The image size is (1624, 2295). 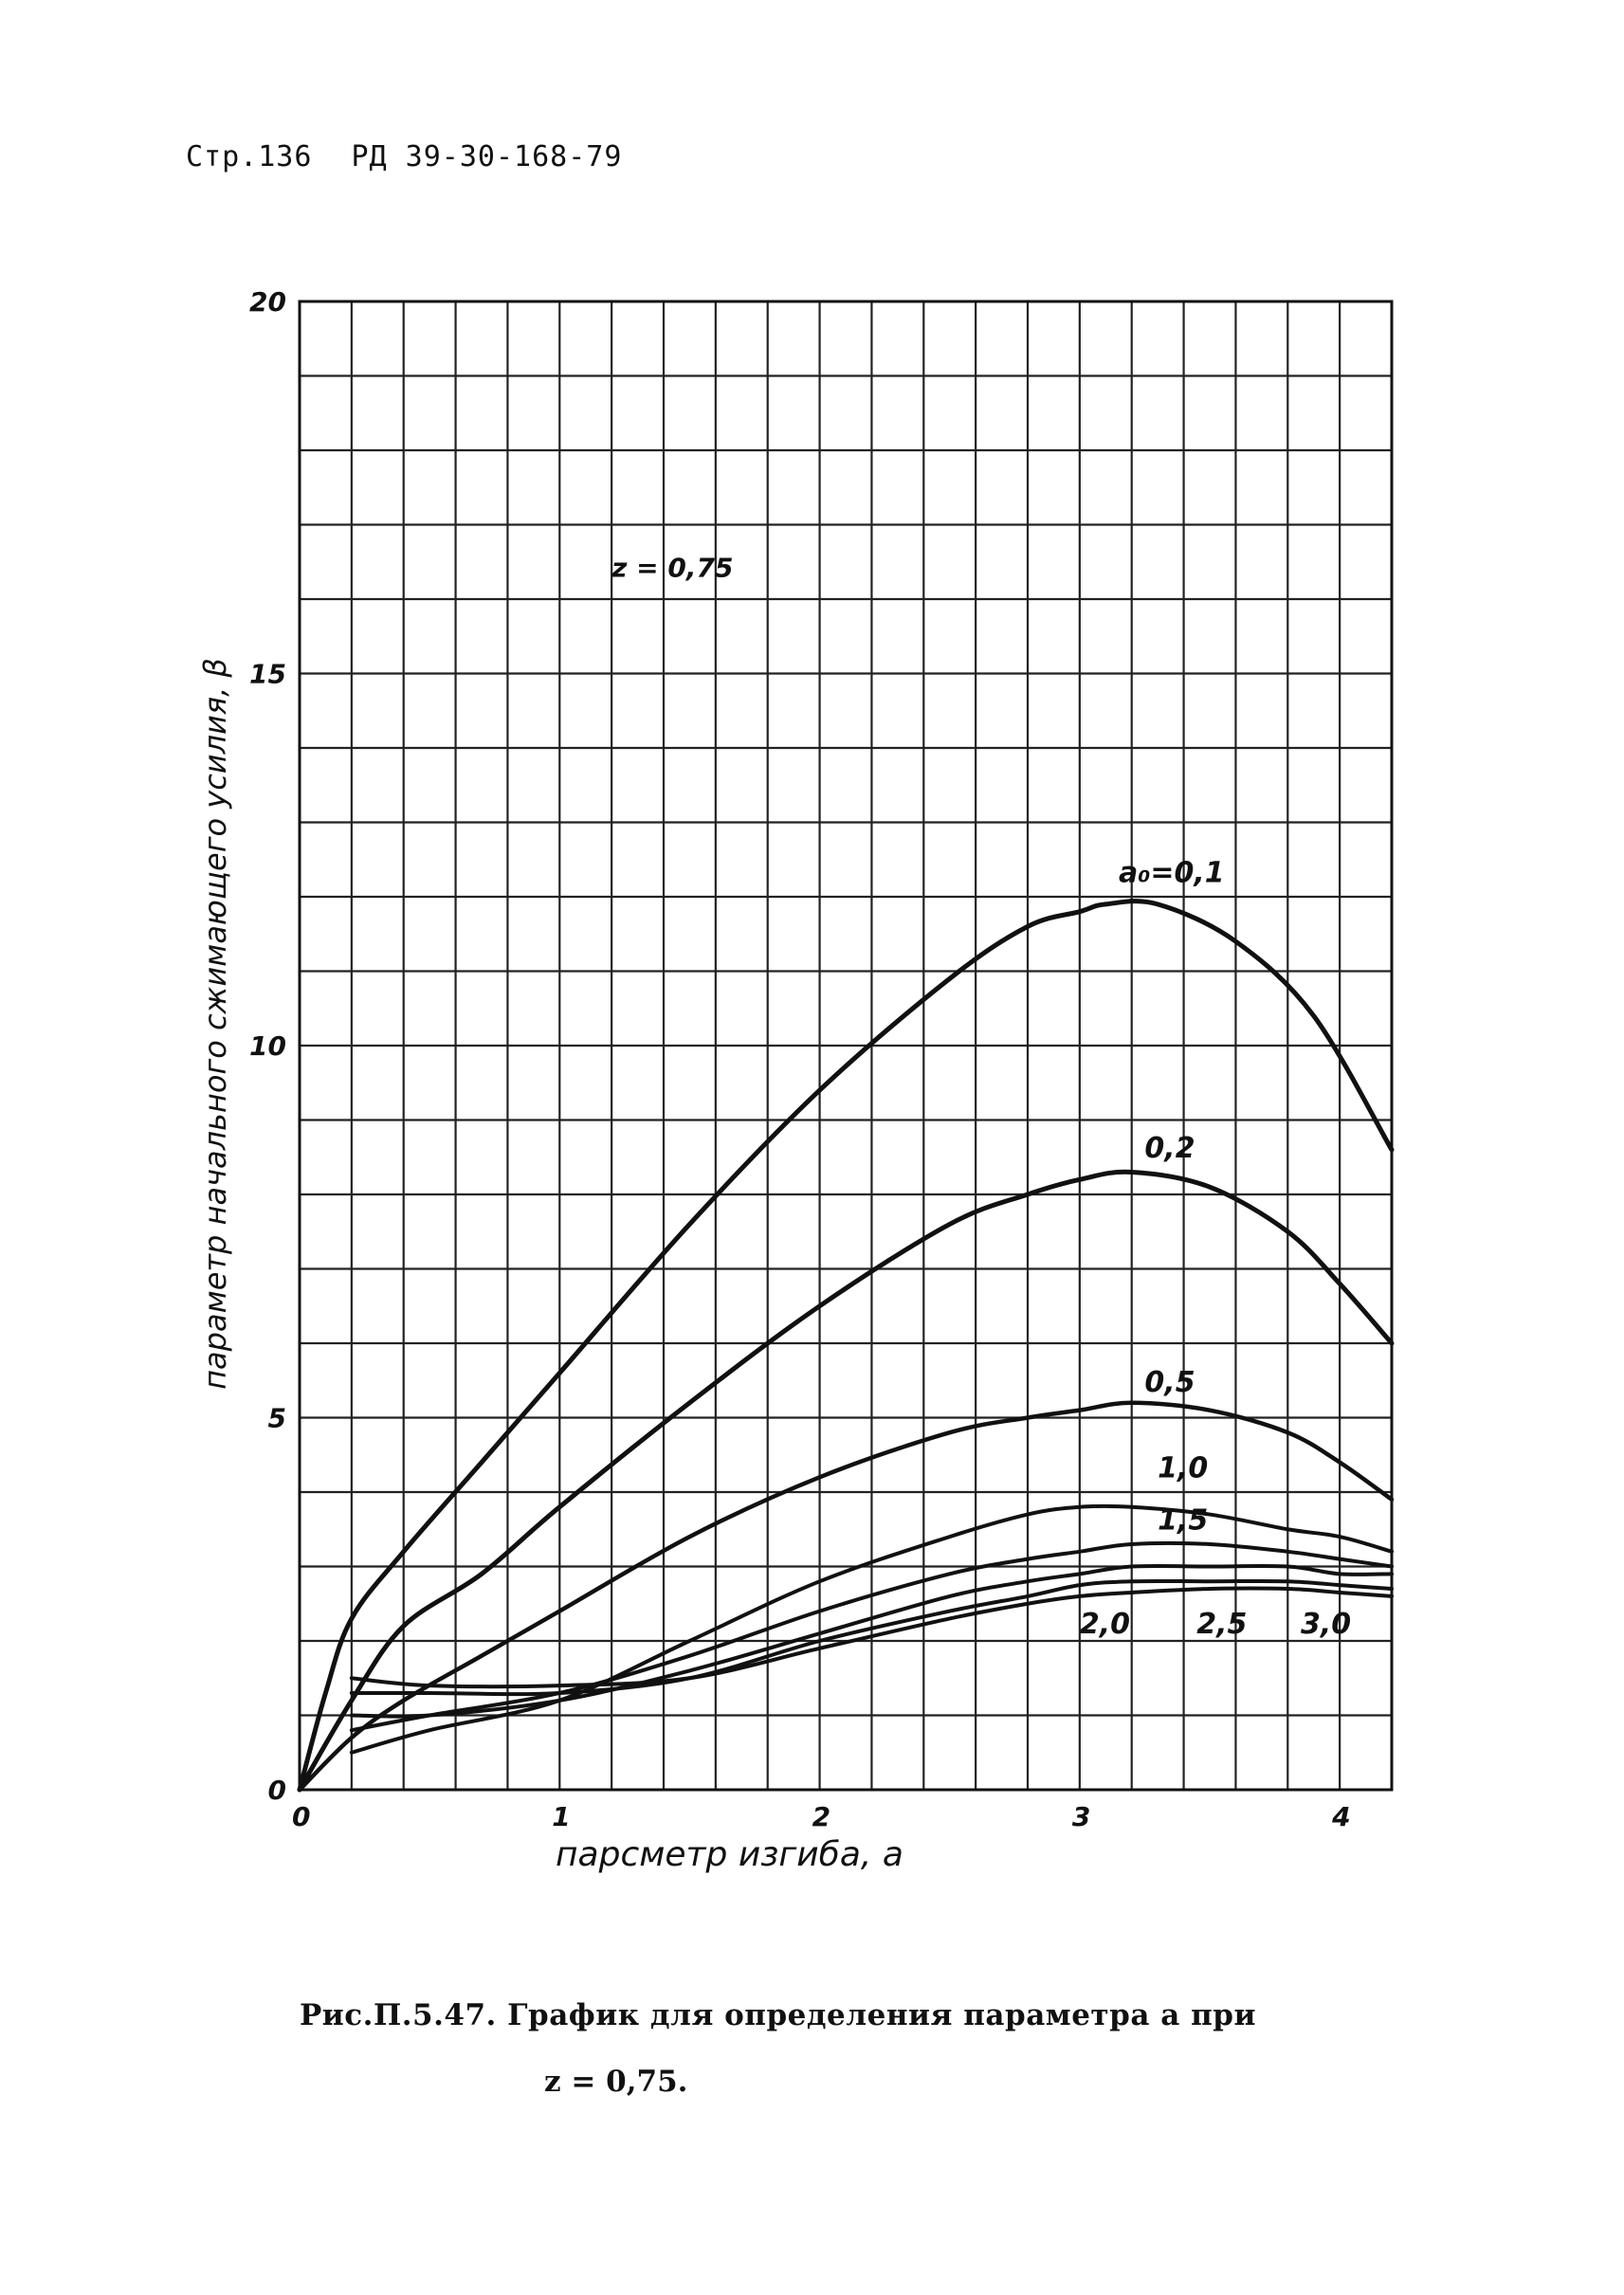 What do you see at coordinates (1183, 1467) in the screenshot?
I see `series-label: 1,0` at bounding box center [1183, 1467].